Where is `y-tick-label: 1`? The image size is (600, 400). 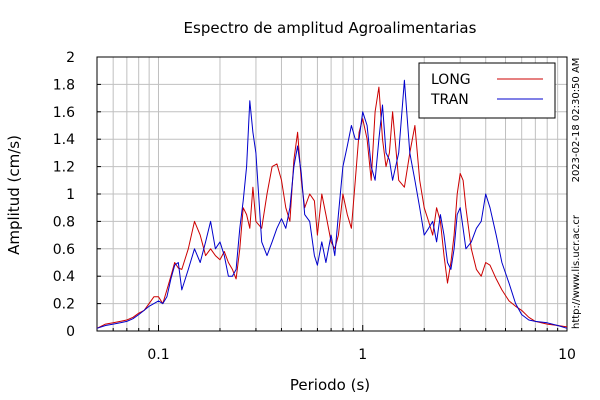 y-tick-label: 1 is located at coordinates (70, 195).